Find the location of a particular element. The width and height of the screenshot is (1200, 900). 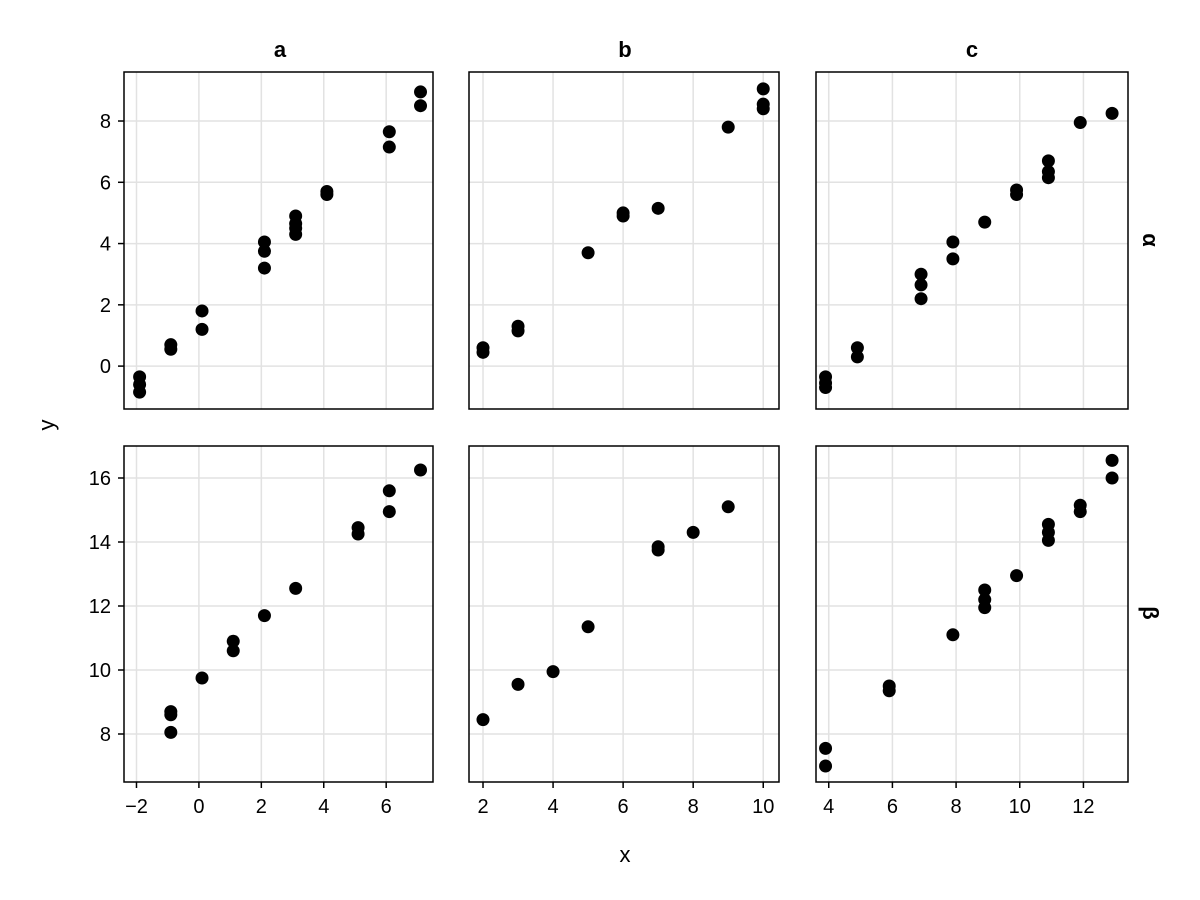

x-tick-label: 12 is located at coordinates (1083, 807).